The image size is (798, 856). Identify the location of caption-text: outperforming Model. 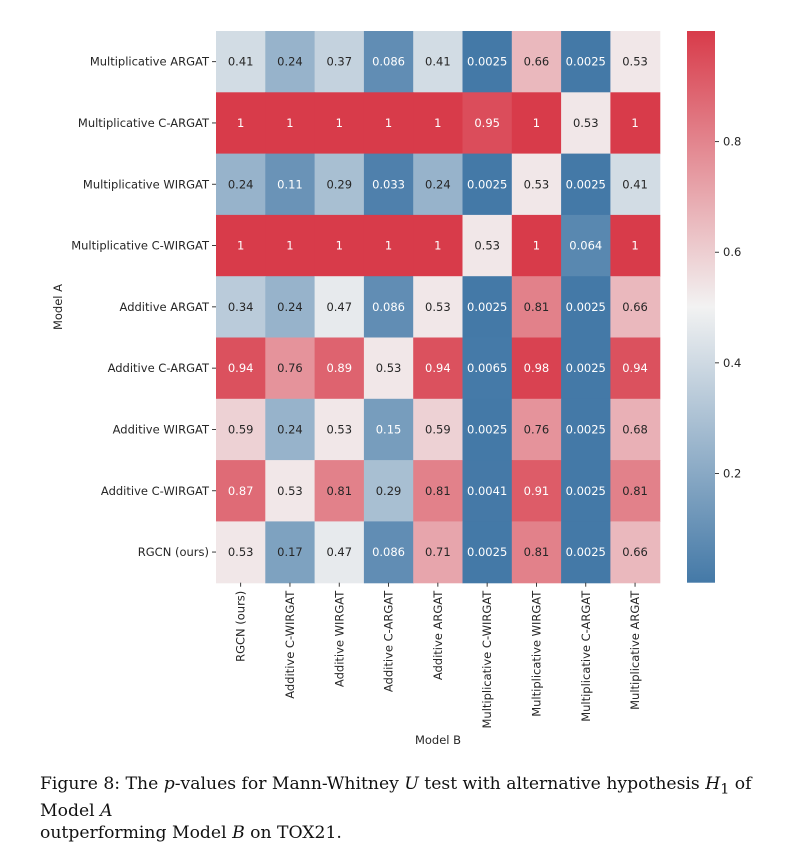
(136, 833).